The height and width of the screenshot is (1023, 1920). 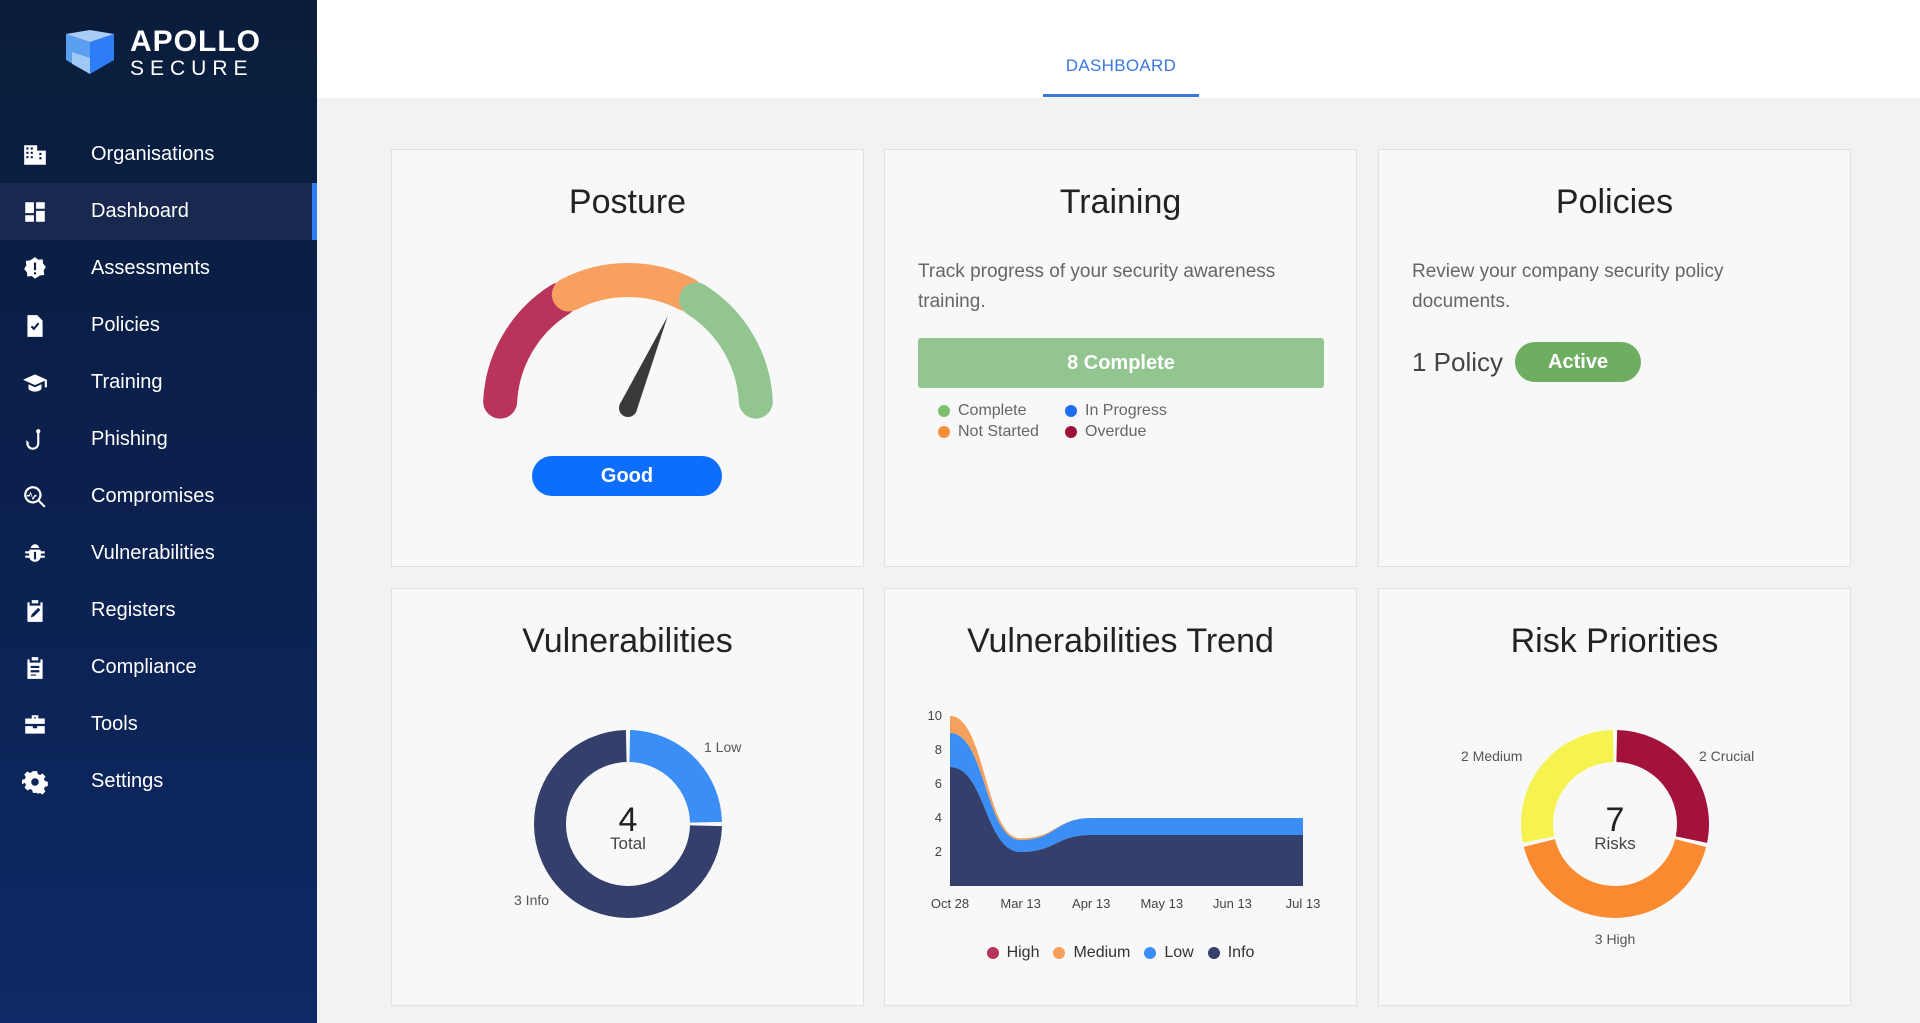 I want to click on legend-item-medium: Medium, so click(x=1091, y=953).